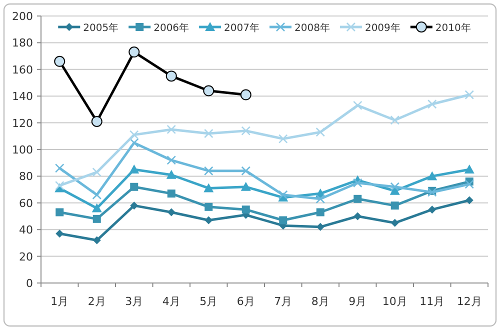 The height and width of the screenshot is (334, 500). I want to click on y-tick-label: 20, so click(26, 257).